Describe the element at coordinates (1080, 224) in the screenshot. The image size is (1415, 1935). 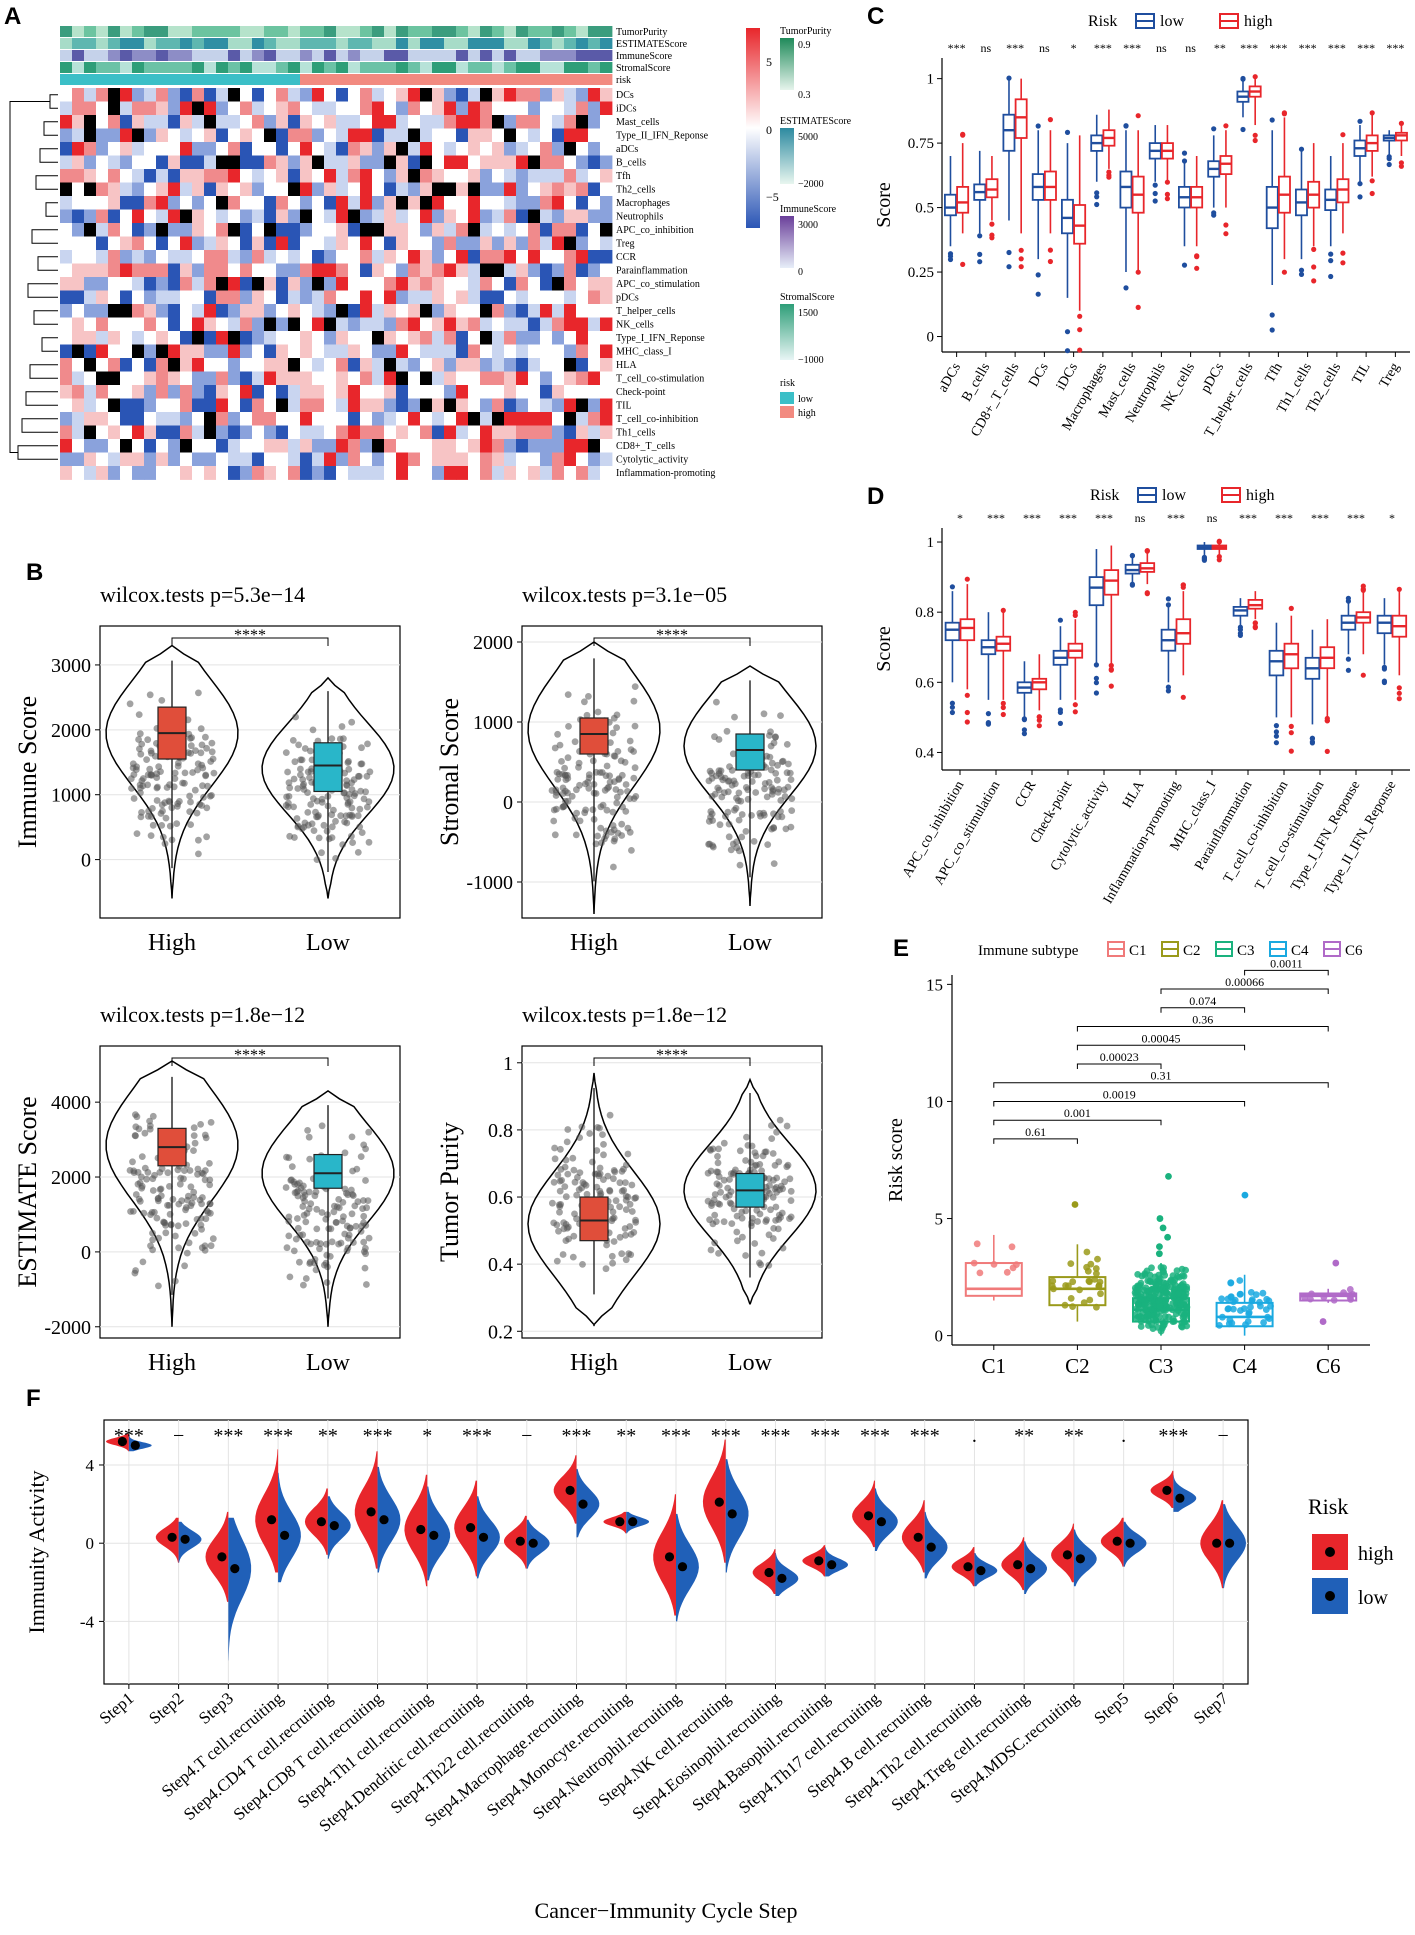
I see `box-high` at that location.